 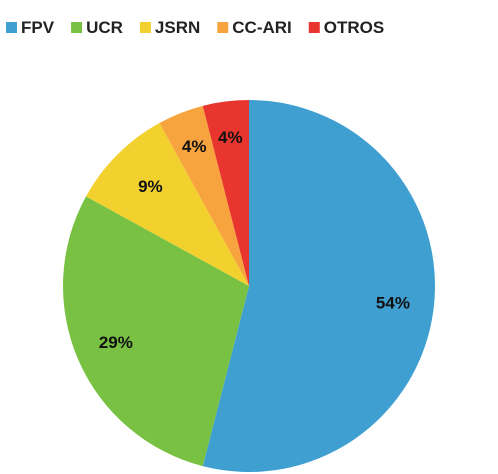 What do you see at coordinates (177, 27) in the screenshot?
I see `legend-label: JSRN` at bounding box center [177, 27].